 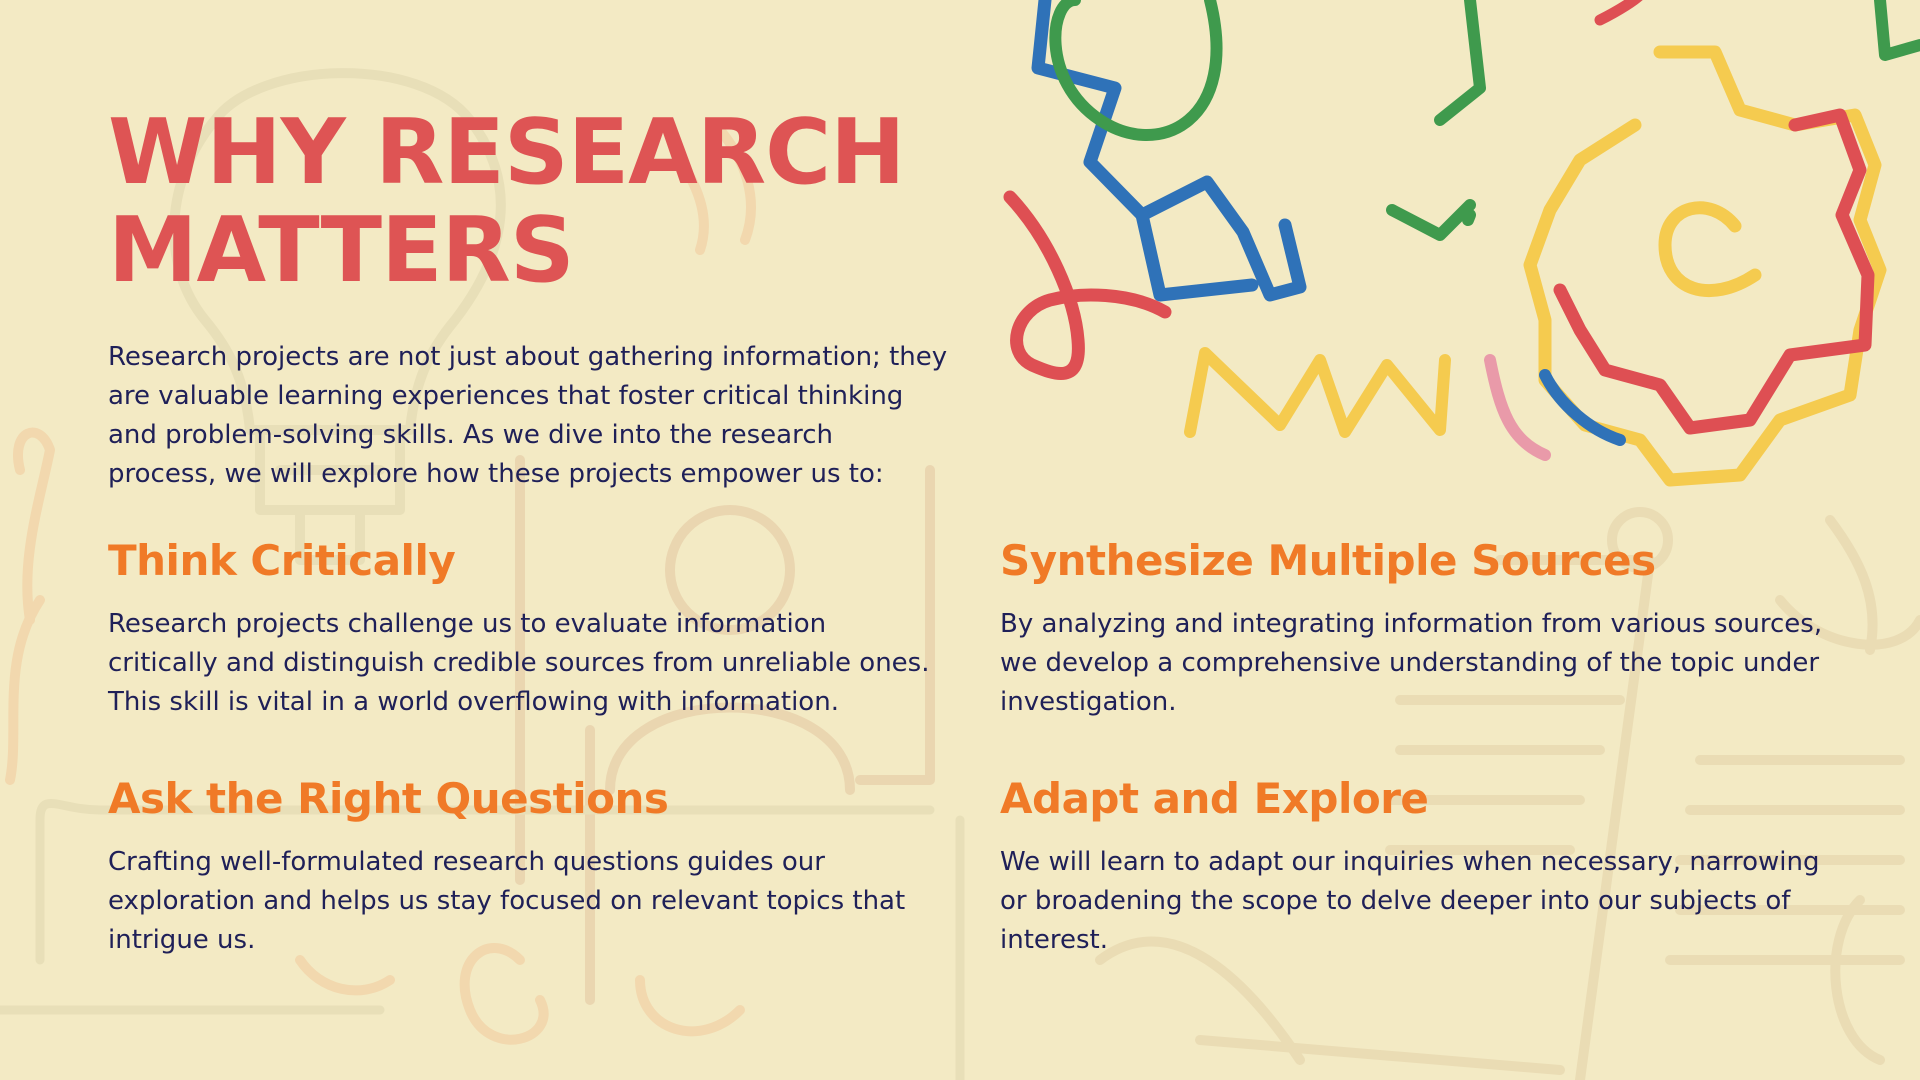 What do you see at coordinates (1214, 798) in the screenshot?
I see `section-heading: Adapt and Explore` at bounding box center [1214, 798].